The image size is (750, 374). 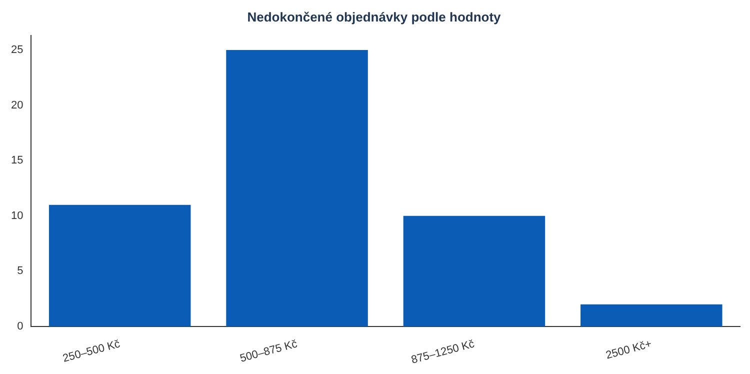 What do you see at coordinates (374, 16) in the screenshot?
I see `chart-title: Nedokončené objednávky podle hodnoty` at bounding box center [374, 16].